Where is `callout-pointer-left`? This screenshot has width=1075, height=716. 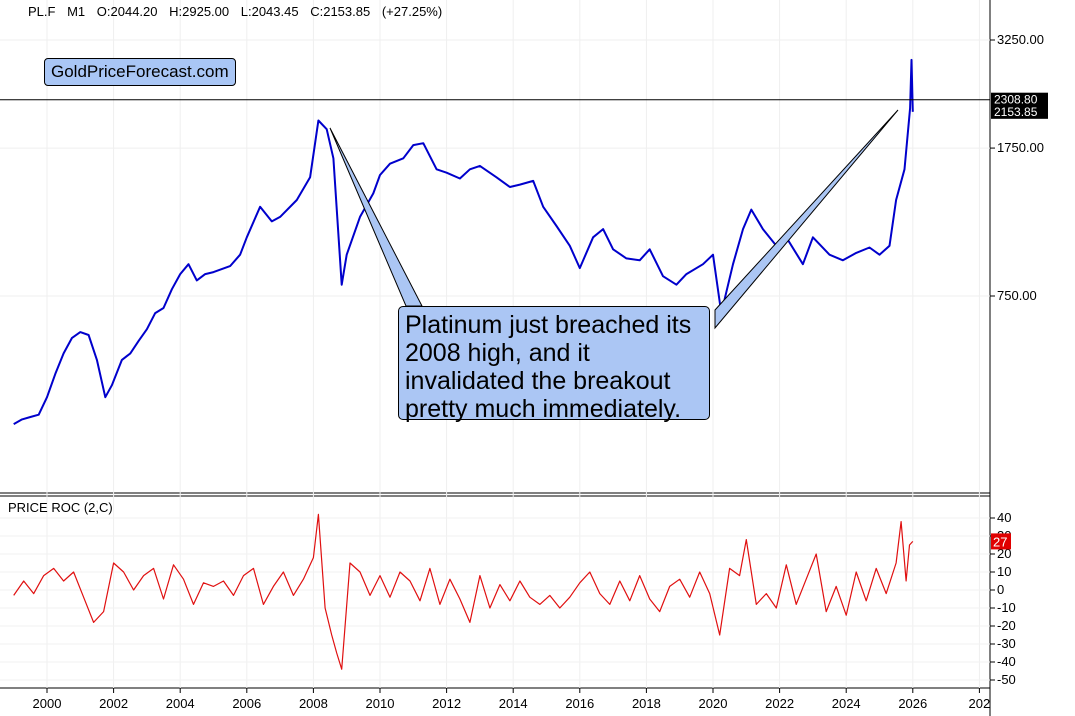
callout-pointer-left is located at coordinates (376, 217).